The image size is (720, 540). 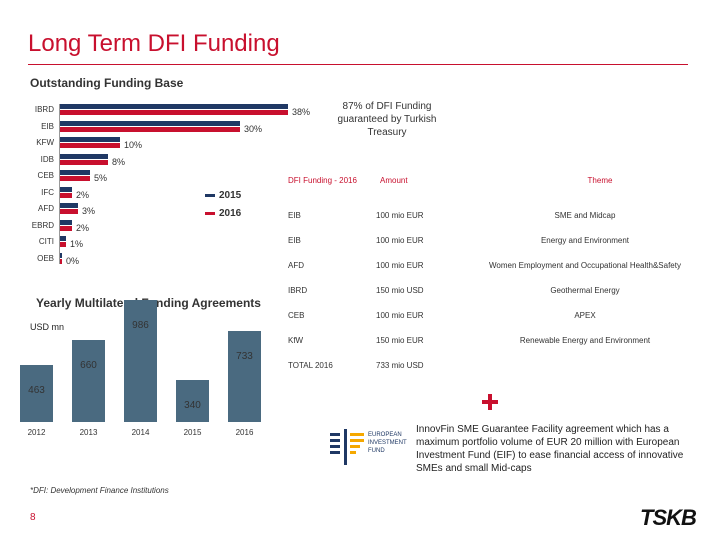 I want to click on table-cell-dfi: CEB, so click(x=296, y=315).